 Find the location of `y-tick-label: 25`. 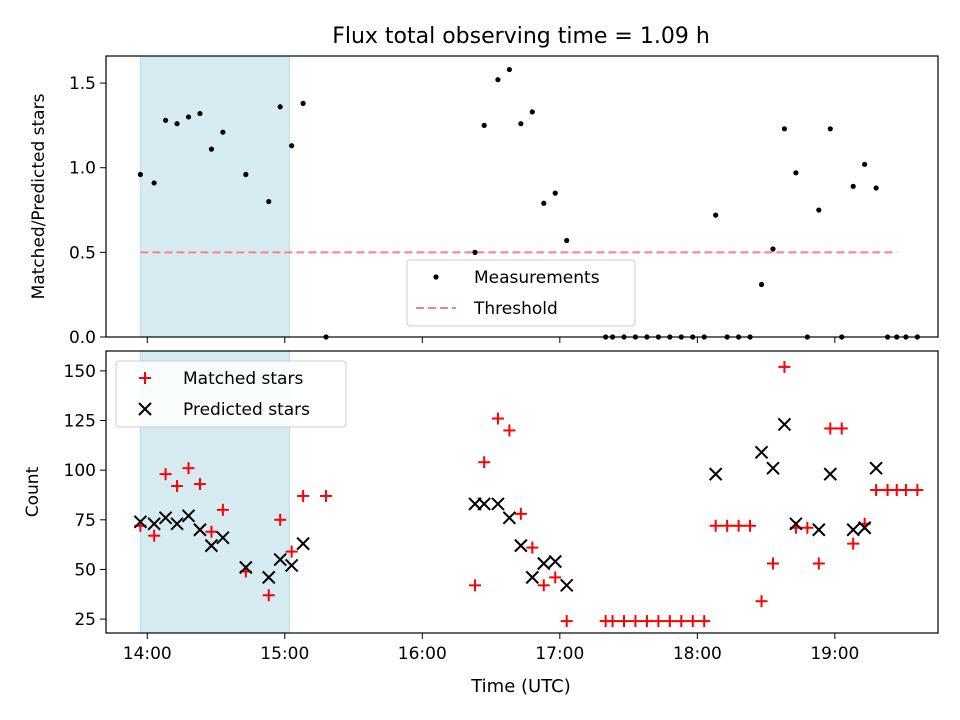

y-tick-label: 25 is located at coordinates (85, 620).